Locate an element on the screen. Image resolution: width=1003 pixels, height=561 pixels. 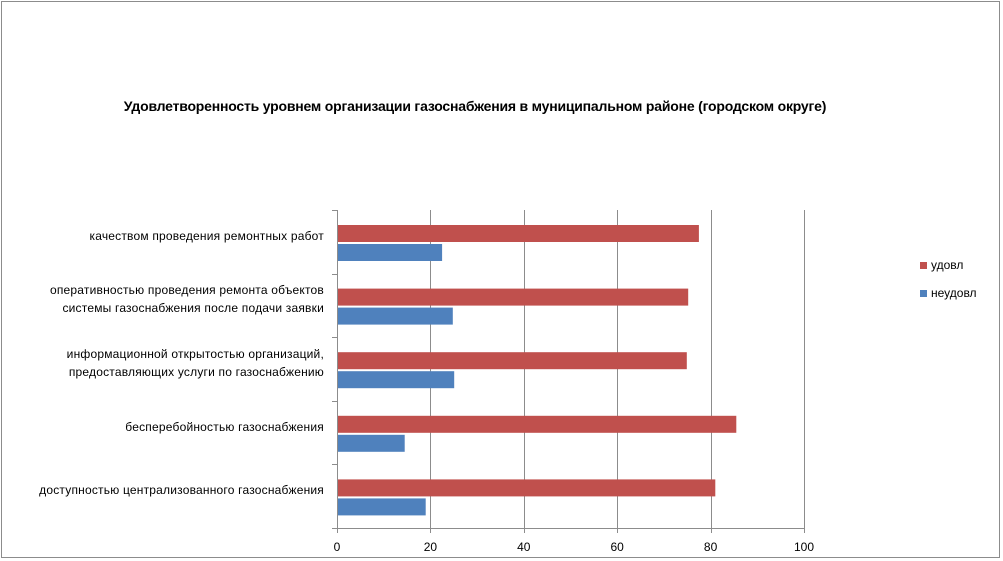
legend-label: неудовл is located at coordinates (954, 293).